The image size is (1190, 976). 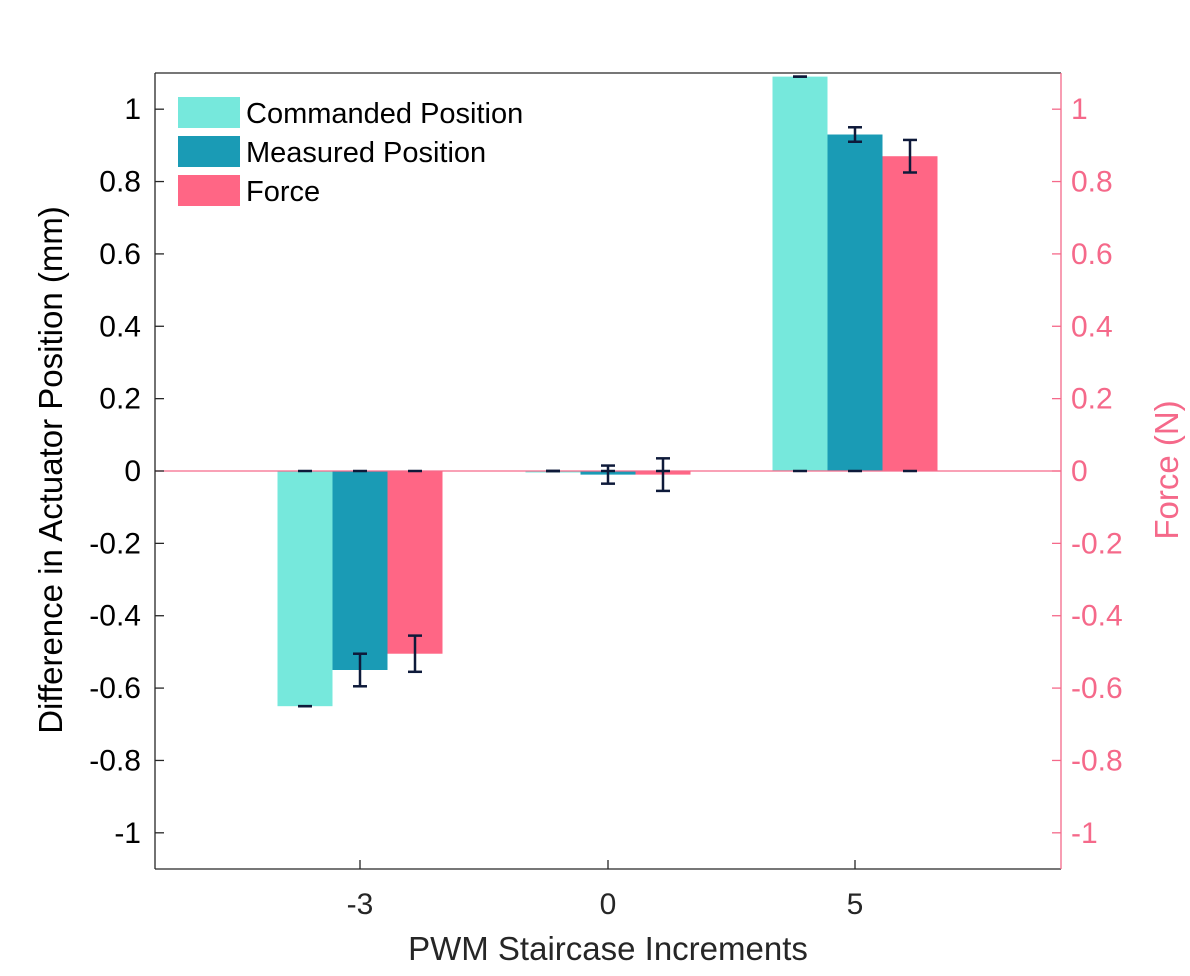 I want to click on y-tick-label-right: 0, so click(x=1079, y=471).